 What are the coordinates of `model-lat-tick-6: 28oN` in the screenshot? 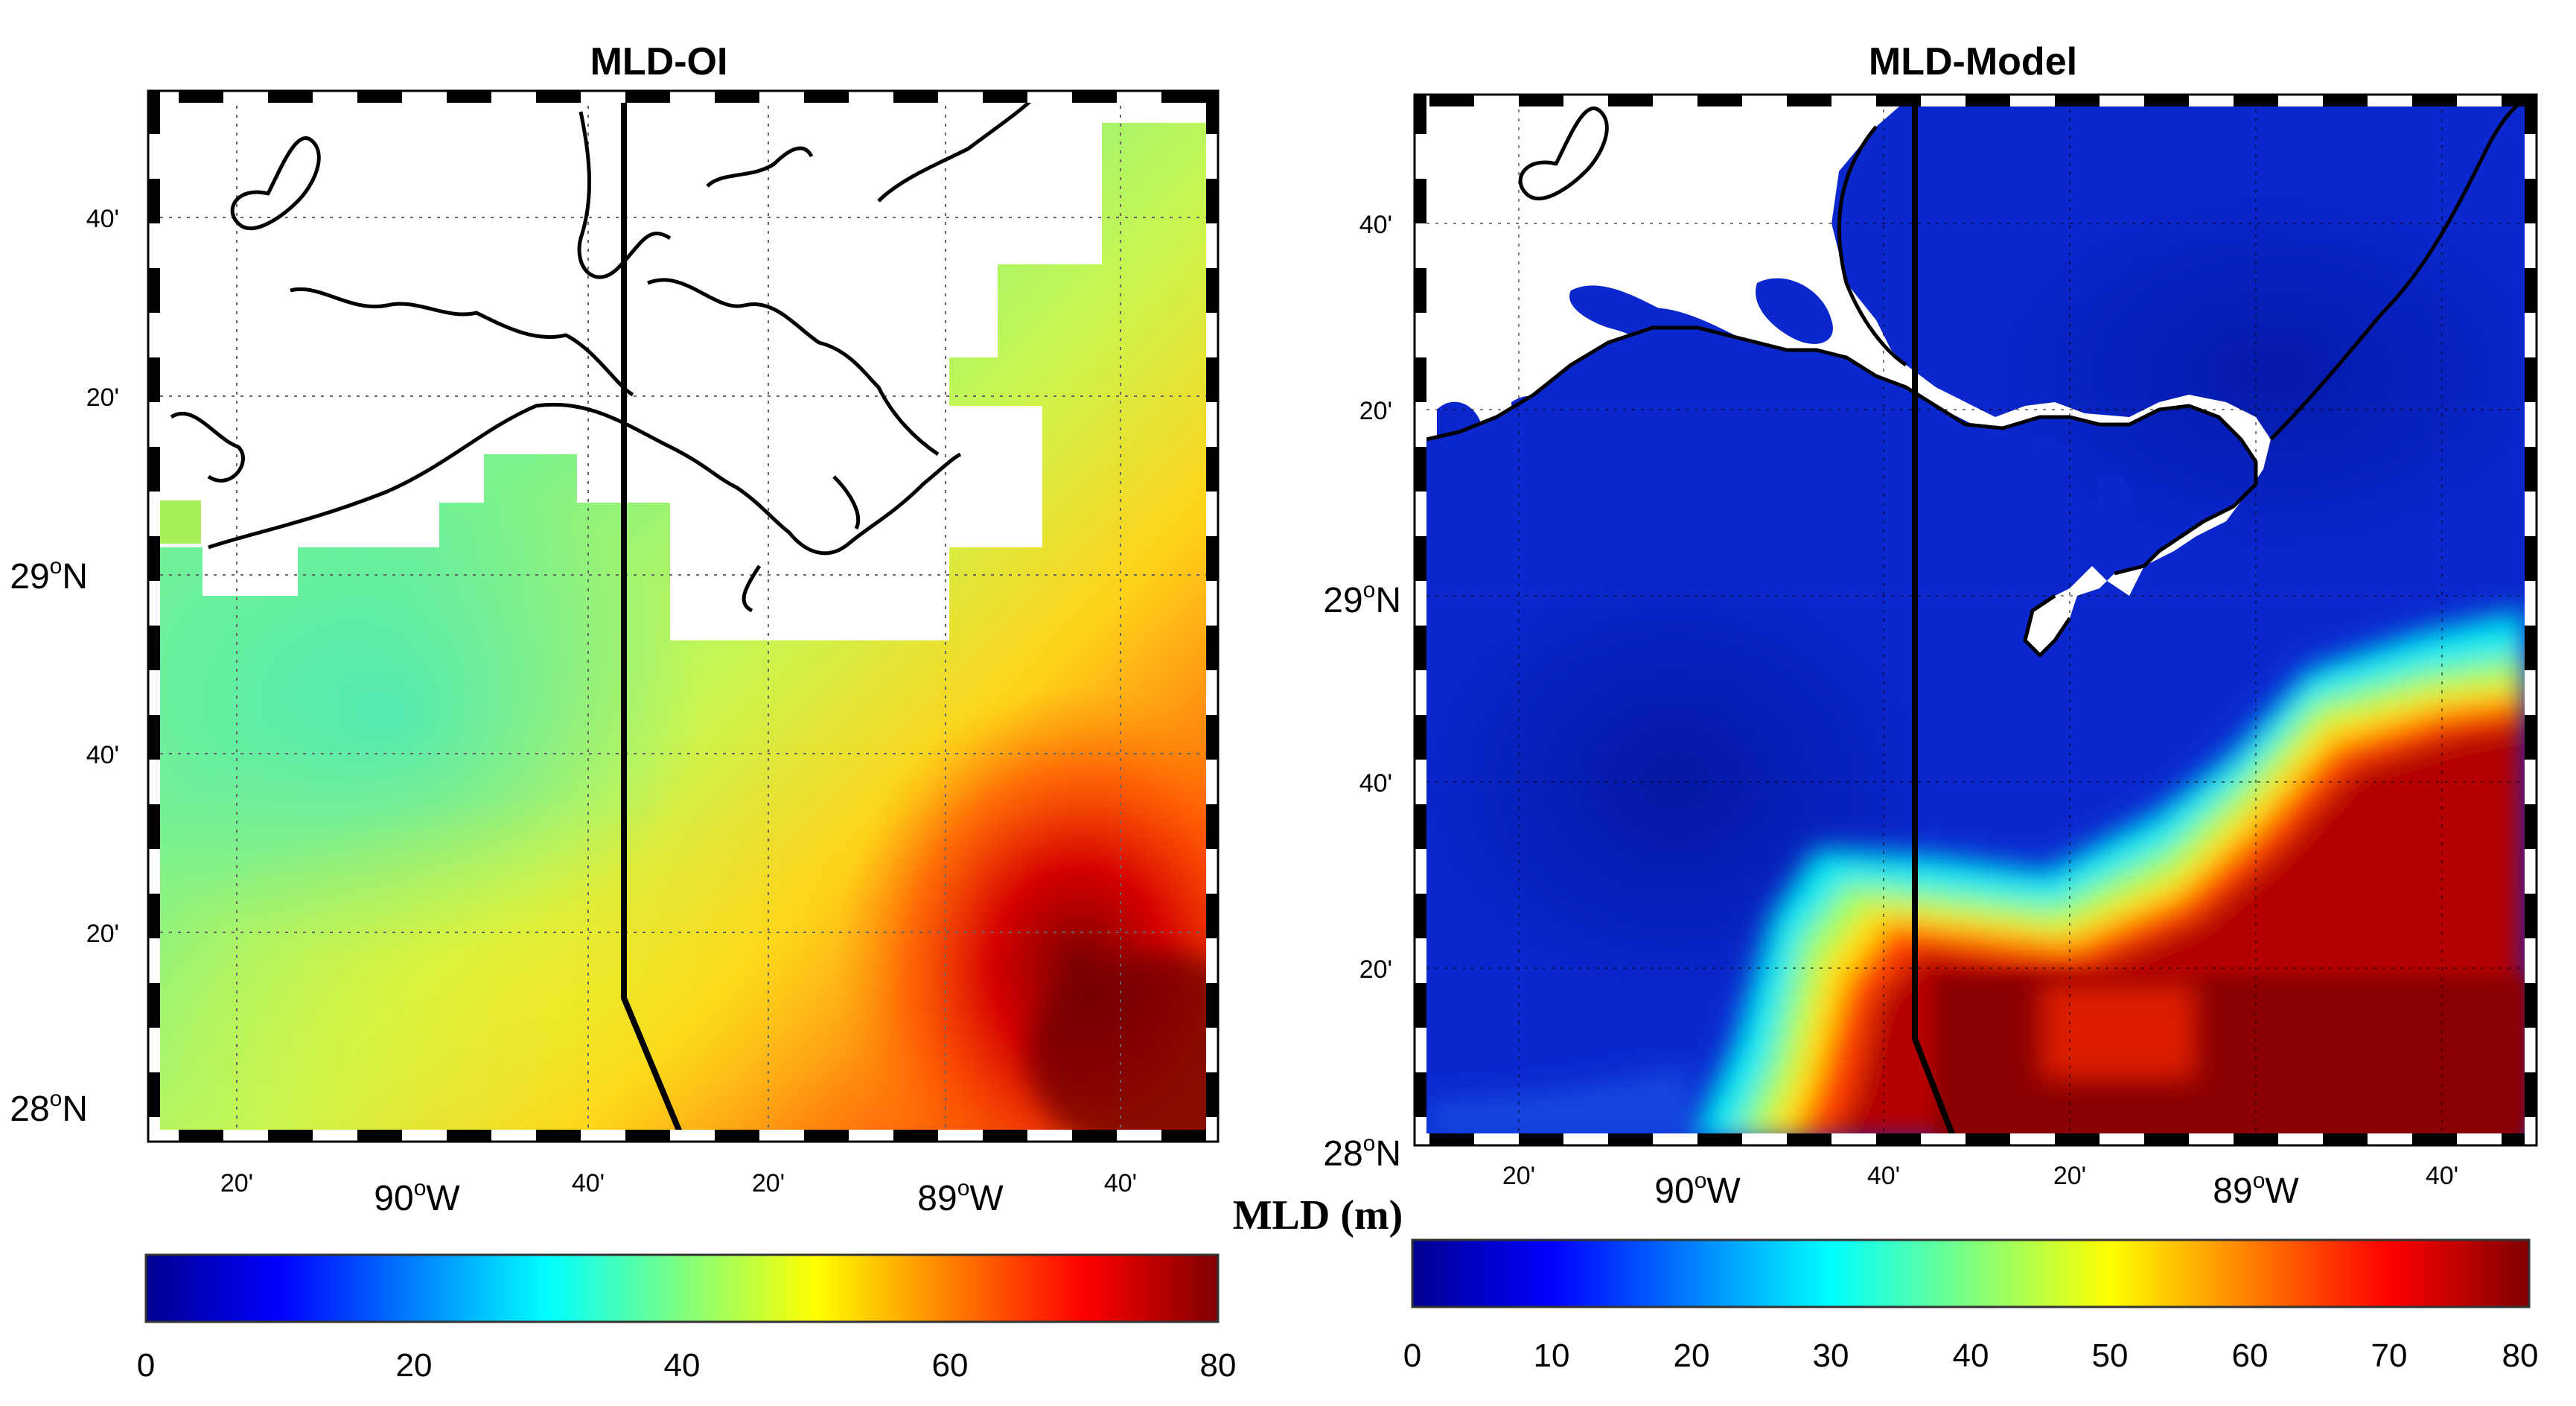 It's located at (1362, 1152).